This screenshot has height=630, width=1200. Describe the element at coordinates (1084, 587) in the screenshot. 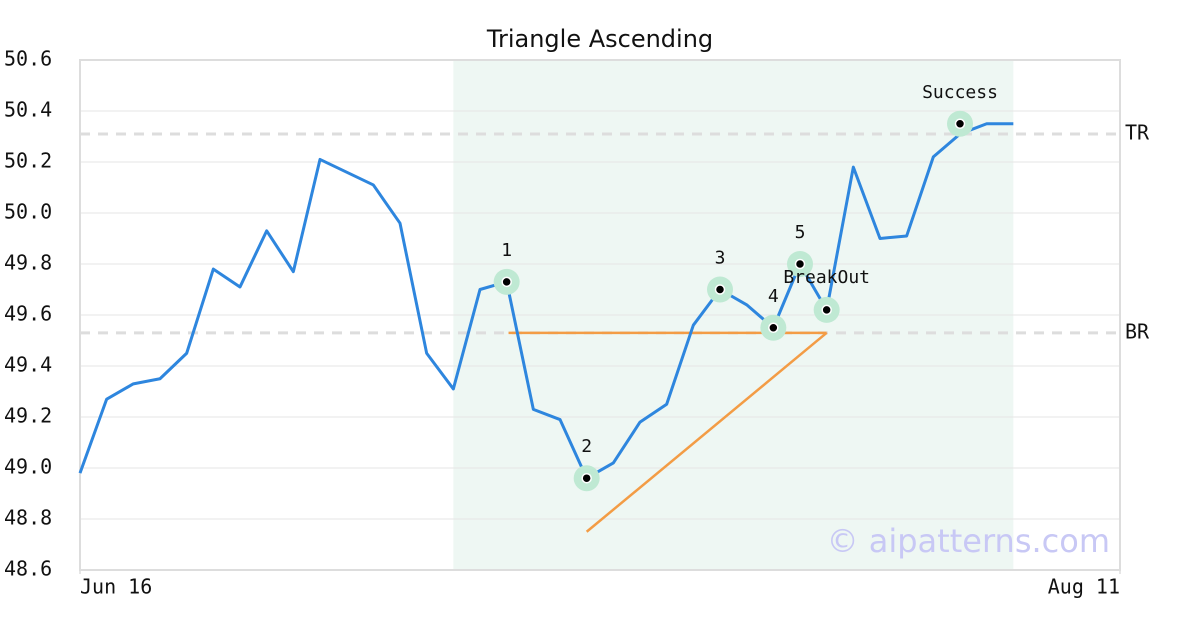

I see `x-tick-label: Aug 11` at that location.